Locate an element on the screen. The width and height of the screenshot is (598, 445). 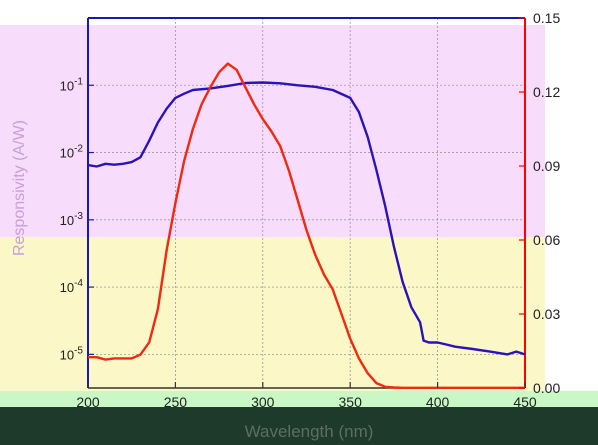
y-tick-label-right: 0.15 is located at coordinates (546, 18).